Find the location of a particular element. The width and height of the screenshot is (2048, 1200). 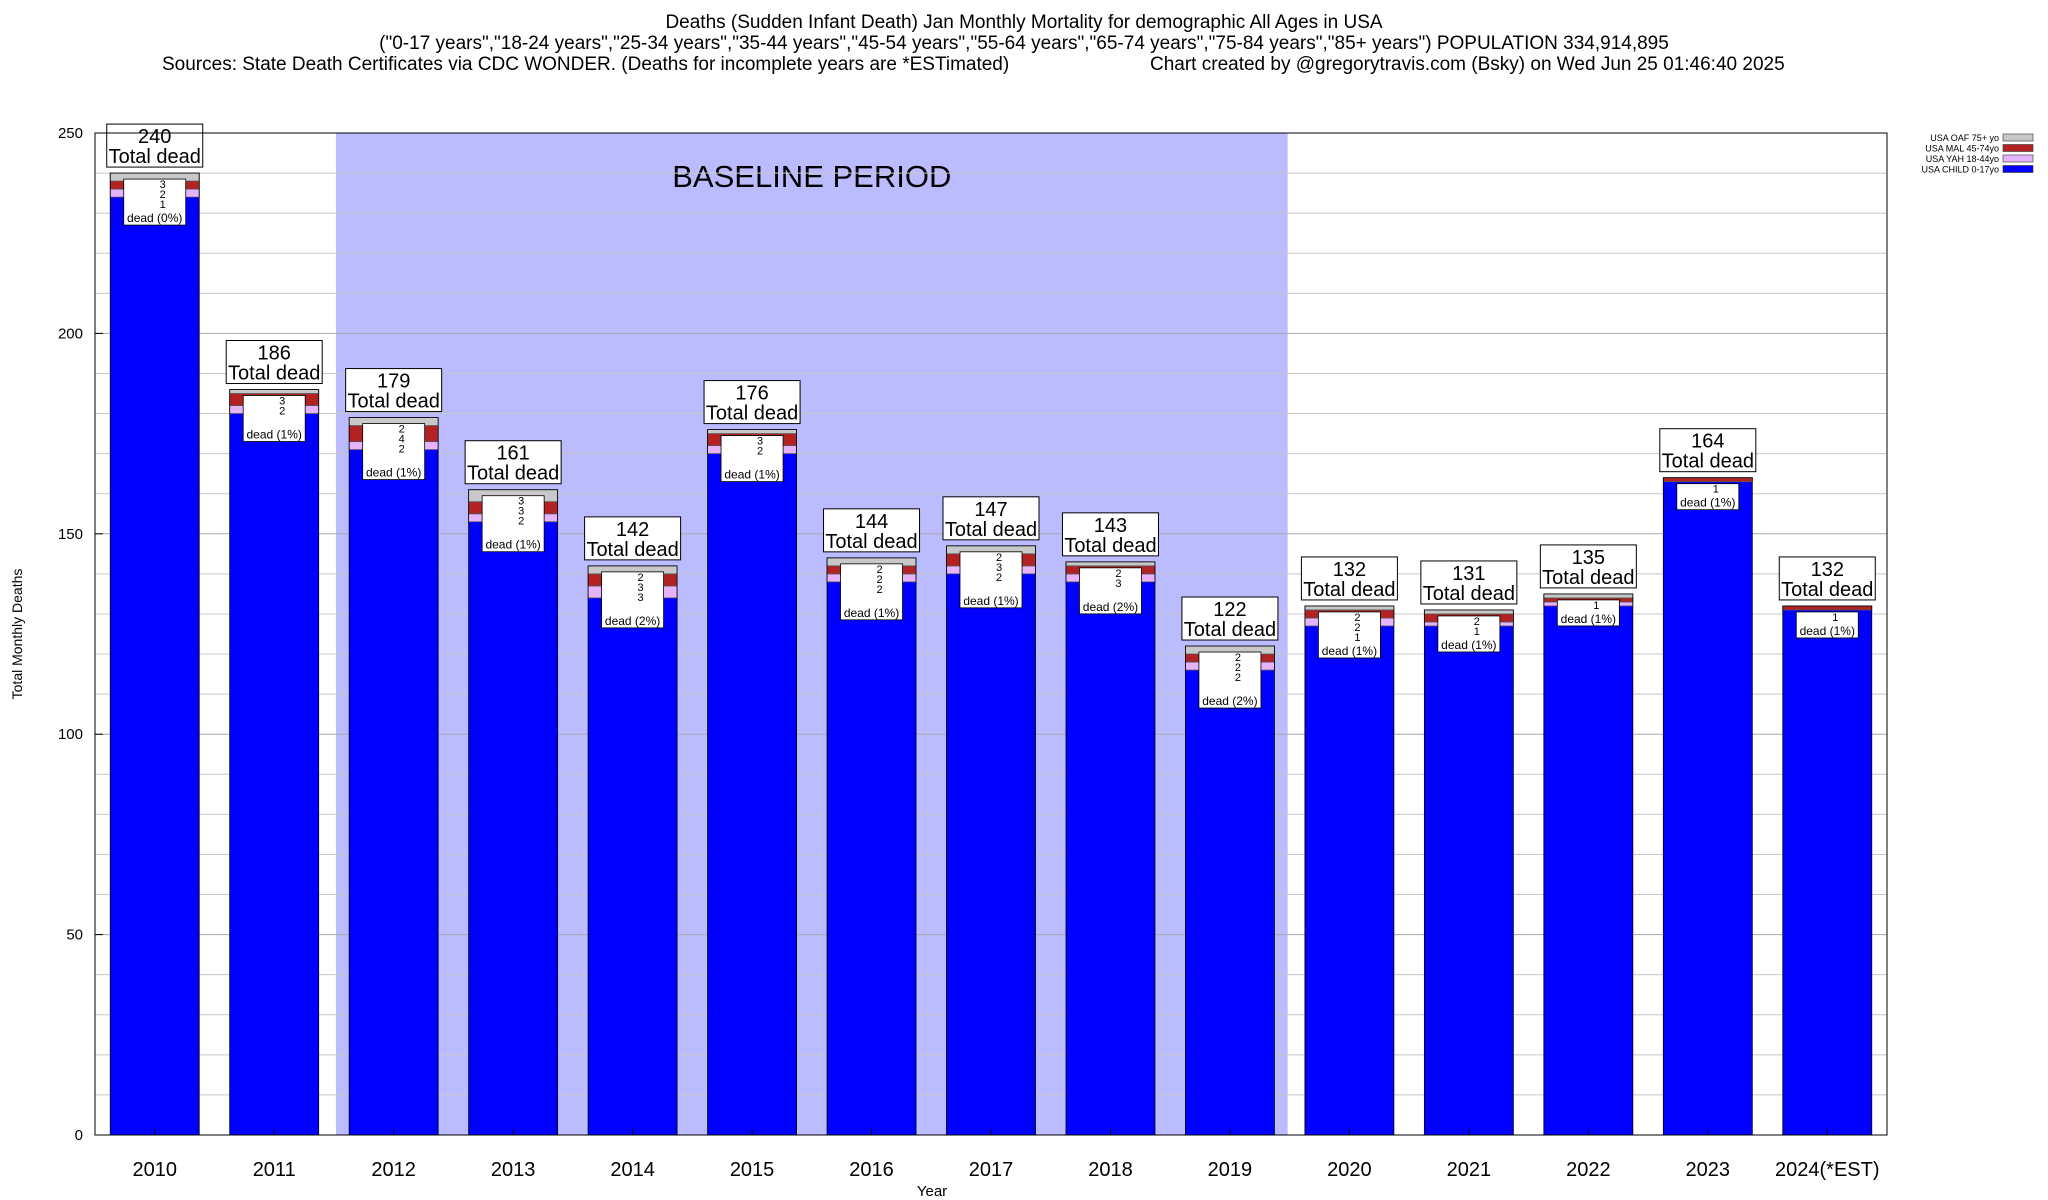

bar-segment-child-2020 is located at coordinates (1349, 880).